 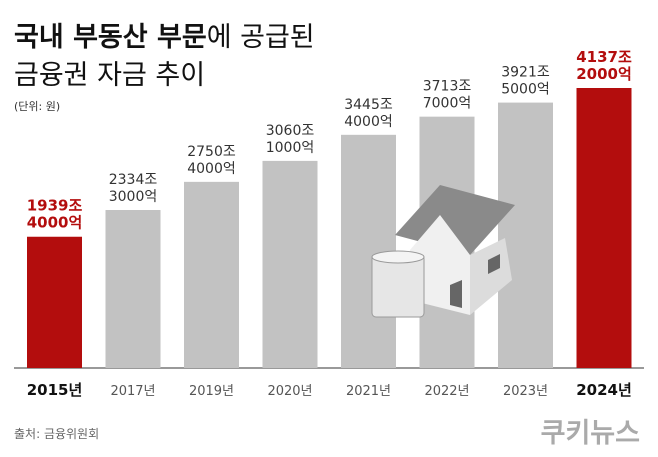 I want to click on value-label-line: 3445조, so click(x=368, y=105).